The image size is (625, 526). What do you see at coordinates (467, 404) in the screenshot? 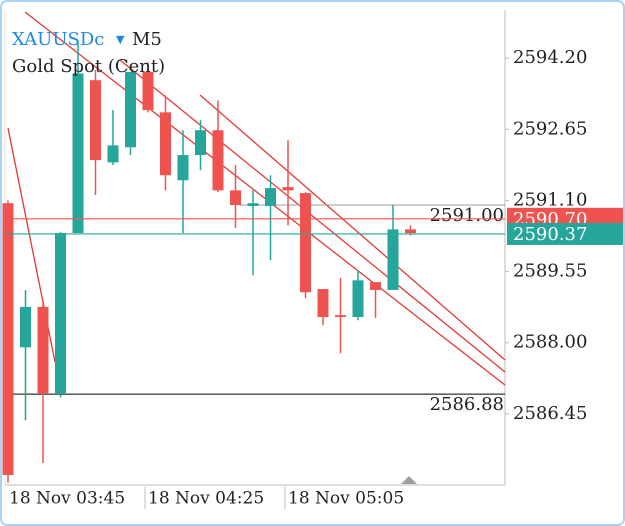
I see `level-label: 2586.88` at bounding box center [467, 404].